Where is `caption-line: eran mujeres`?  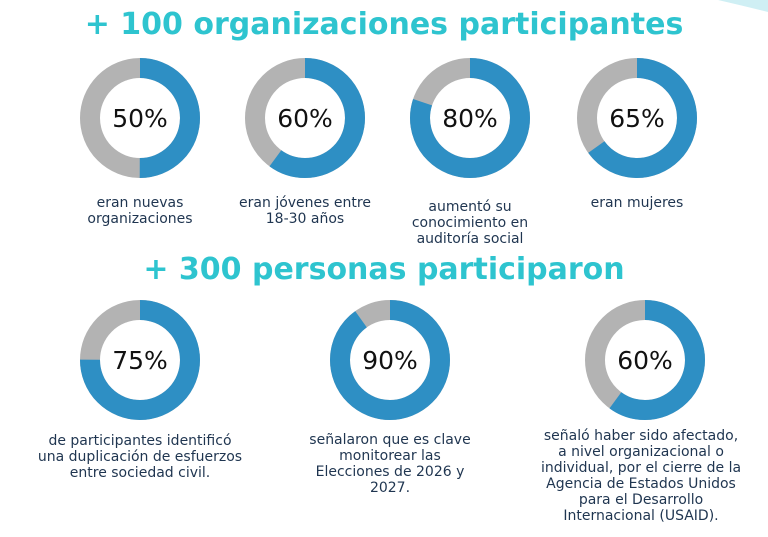
caption-line: eran mujeres is located at coordinates (637, 203).